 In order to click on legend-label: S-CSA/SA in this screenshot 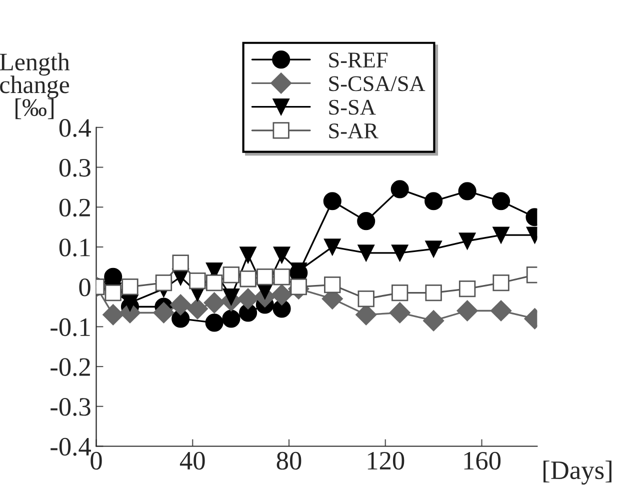, I will do `click(377, 84)`.